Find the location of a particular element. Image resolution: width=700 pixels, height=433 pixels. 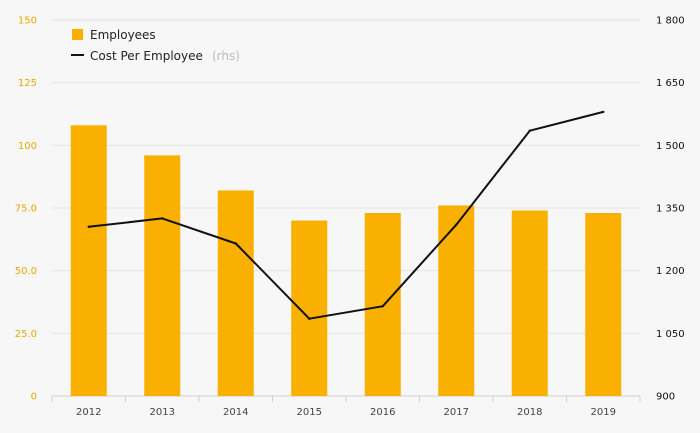

x-axis-category-label: 2012 is located at coordinates (88, 412).